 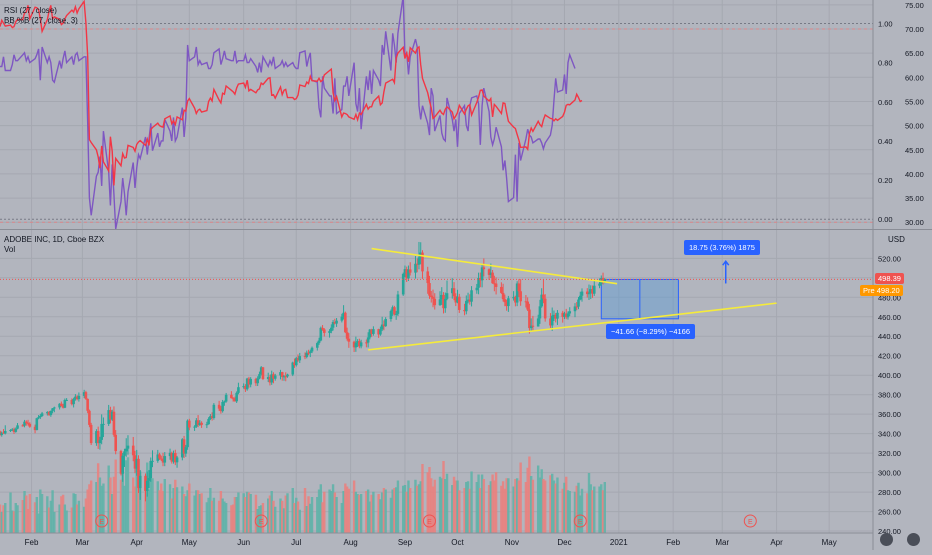 I want to click on currency-label: USD, so click(x=896, y=239).